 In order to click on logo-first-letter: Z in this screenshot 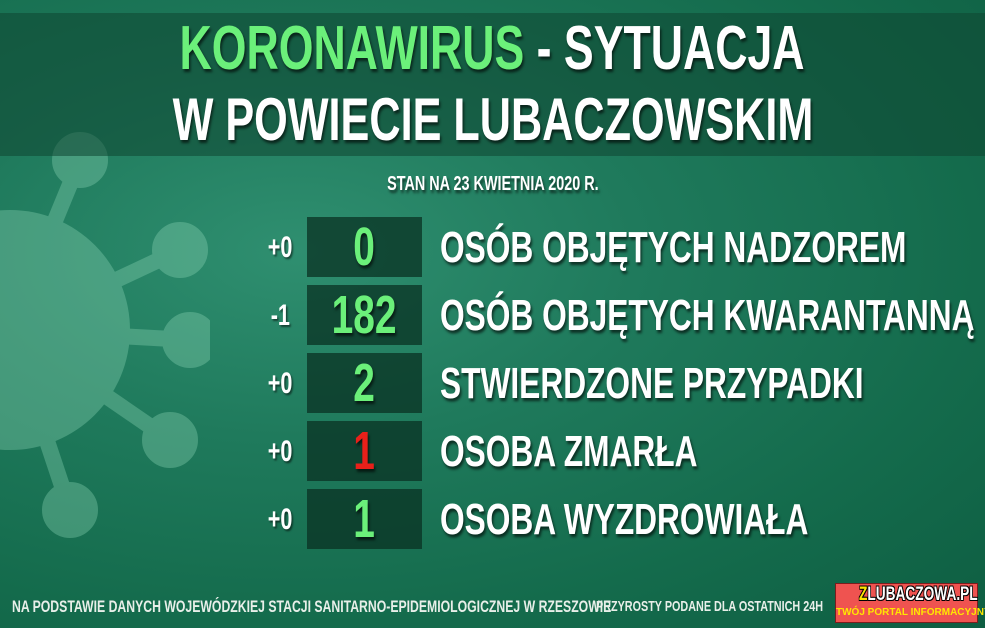, I will do `click(863, 594)`.